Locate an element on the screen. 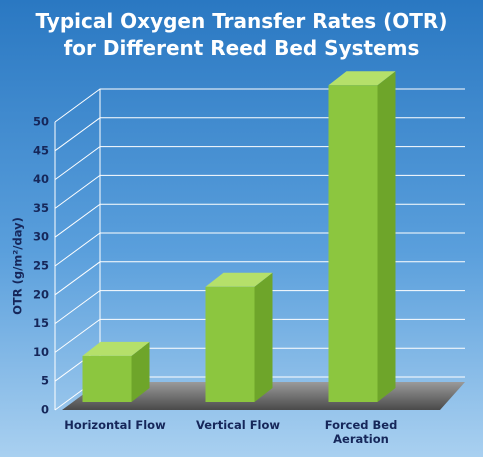 The width and height of the screenshot is (483, 457). y-axis-label: OTR (g/m²/day) is located at coordinates (18, 266).